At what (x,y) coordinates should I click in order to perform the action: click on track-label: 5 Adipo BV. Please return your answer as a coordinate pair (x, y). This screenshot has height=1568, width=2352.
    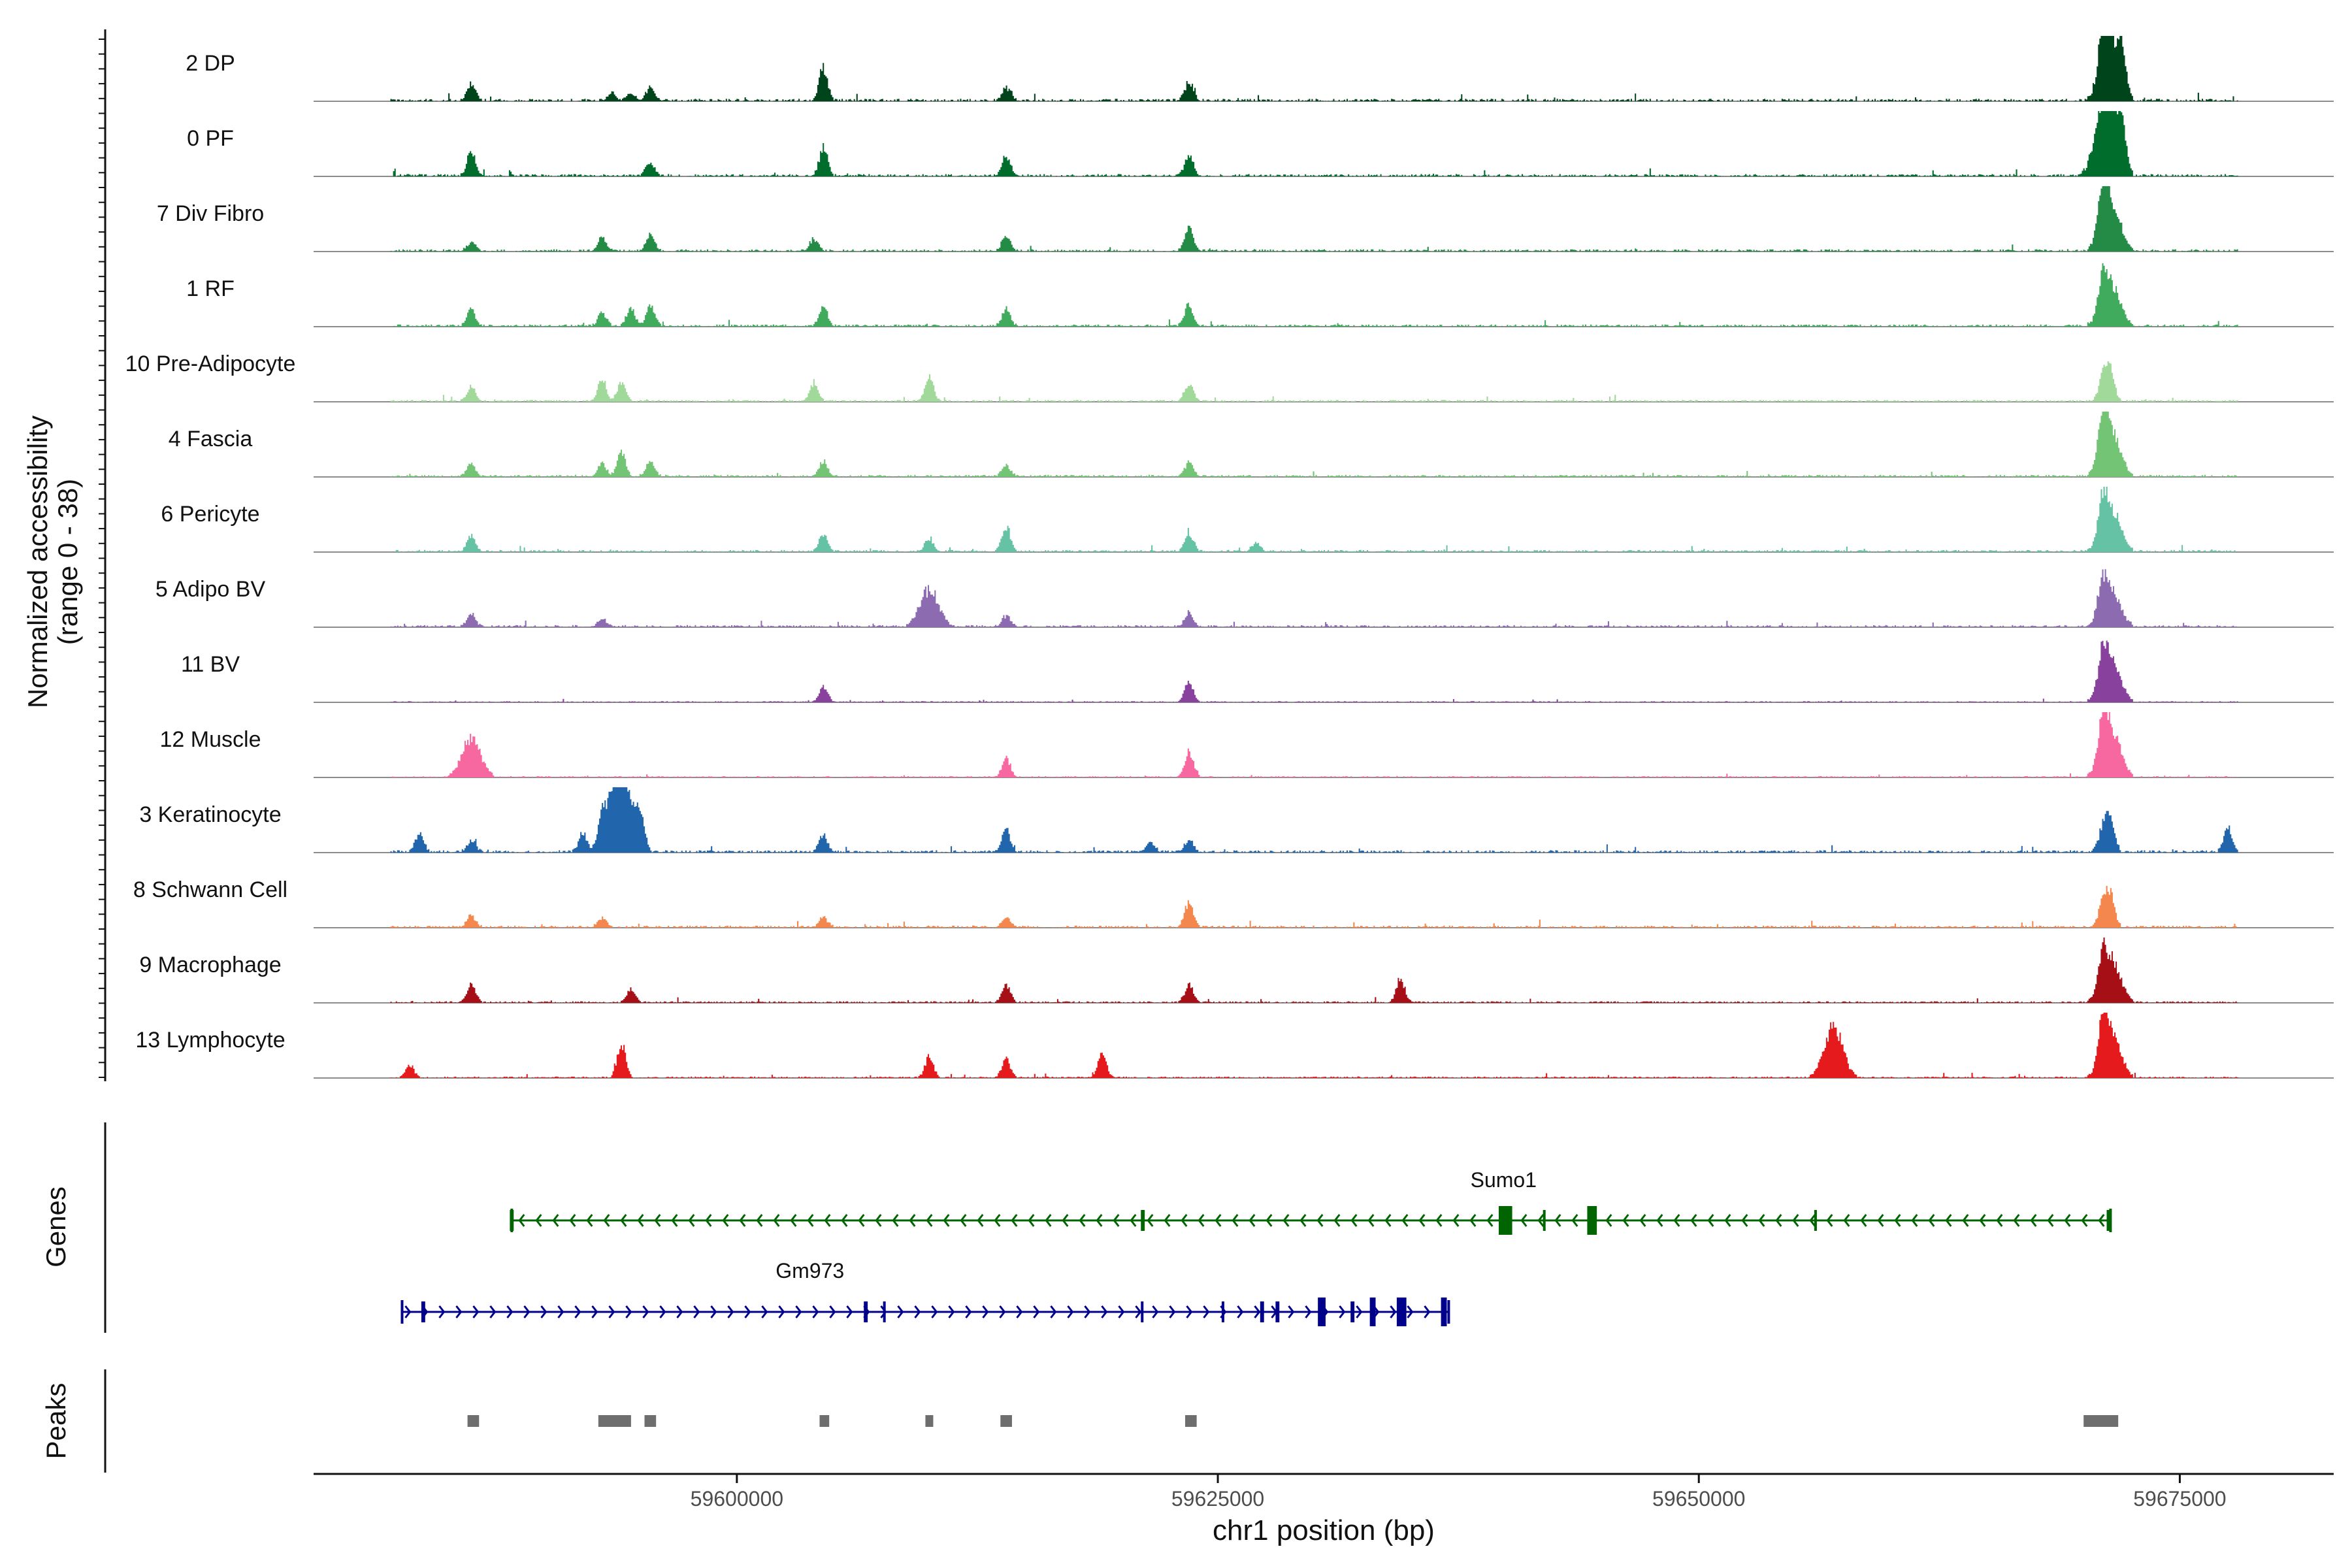
    Looking at the image, I should click on (210, 589).